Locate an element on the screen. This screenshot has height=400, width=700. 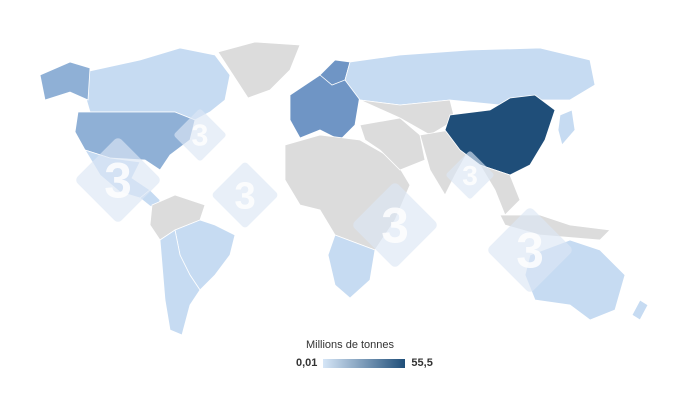
legend-min: 0,01 is located at coordinates (307, 363).